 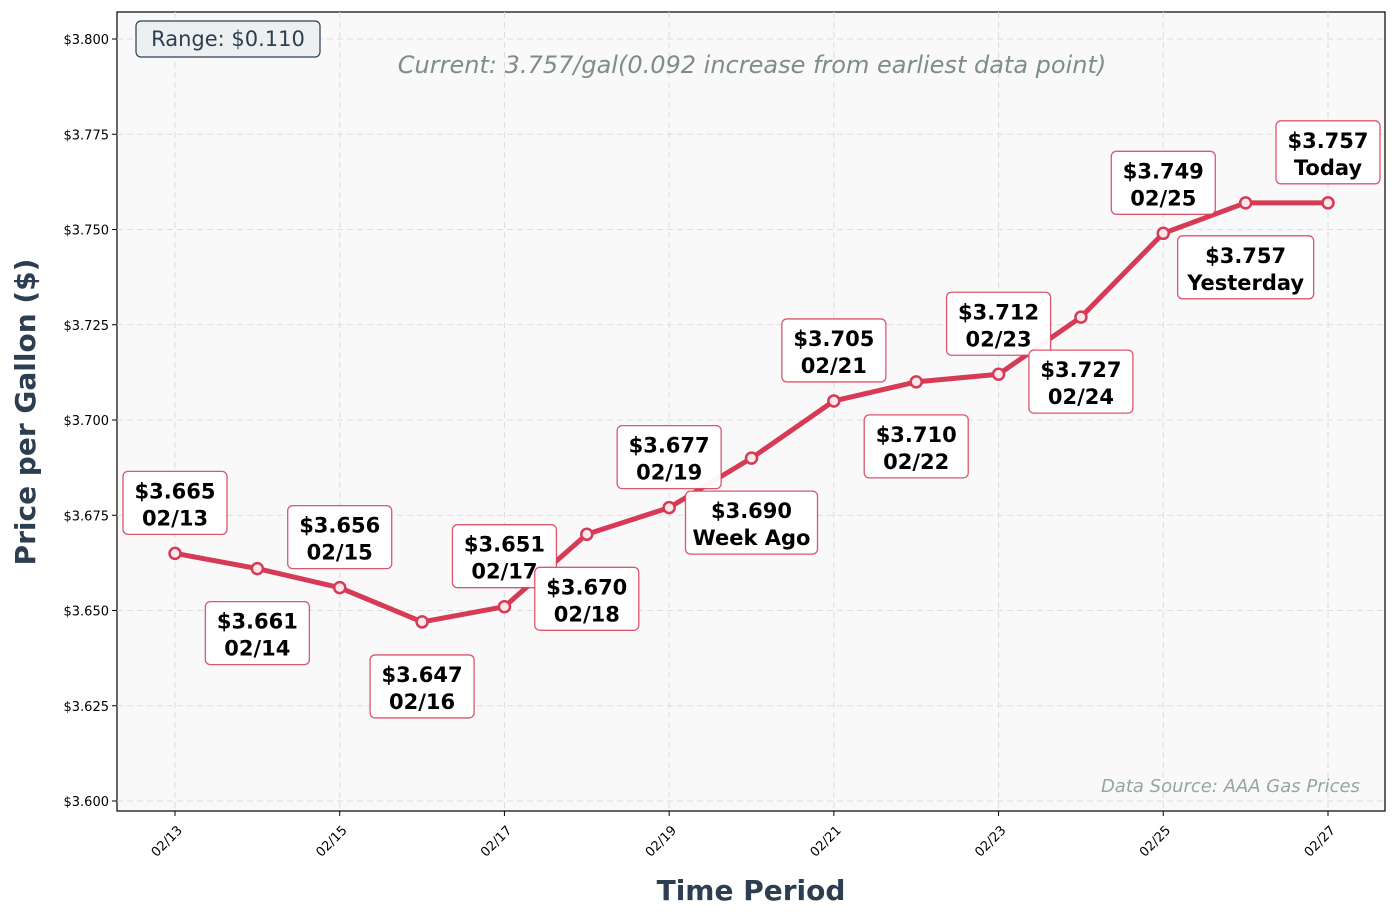 What do you see at coordinates (999, 339) in the screenshot?
I see `point-label-tag: 02/23` at bounding box center [999, 339].